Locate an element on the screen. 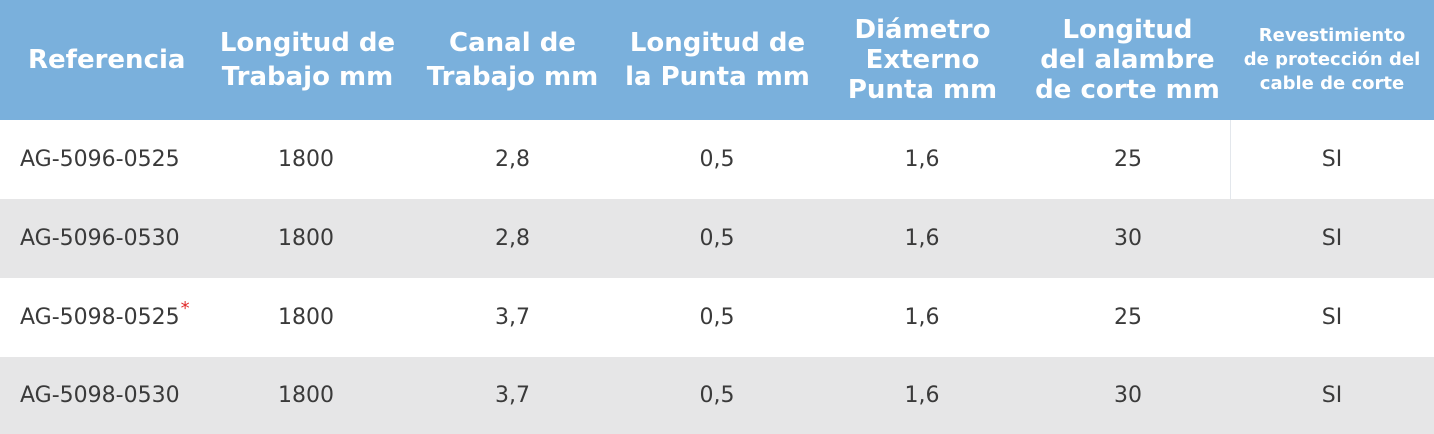 The height and width of the screenshot is (434, 1434). column-header-longitud-alambre: Longitud del alambre de corte mm is located at coordinates (1127, 60).